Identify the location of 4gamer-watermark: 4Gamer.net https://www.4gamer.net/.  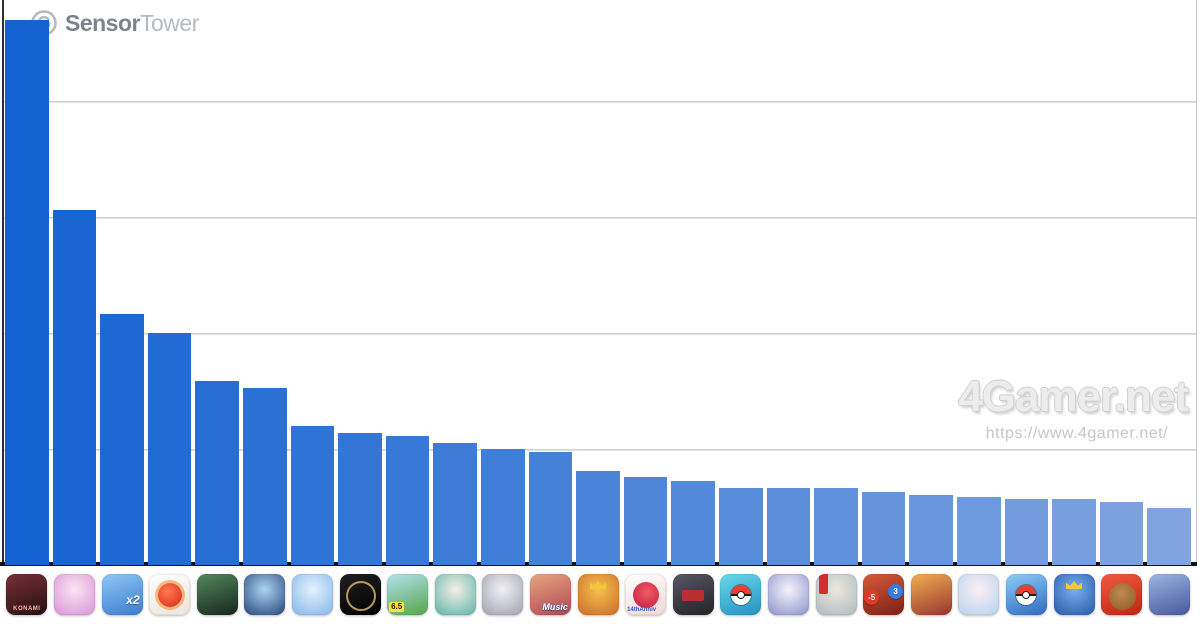
(1073, 407).